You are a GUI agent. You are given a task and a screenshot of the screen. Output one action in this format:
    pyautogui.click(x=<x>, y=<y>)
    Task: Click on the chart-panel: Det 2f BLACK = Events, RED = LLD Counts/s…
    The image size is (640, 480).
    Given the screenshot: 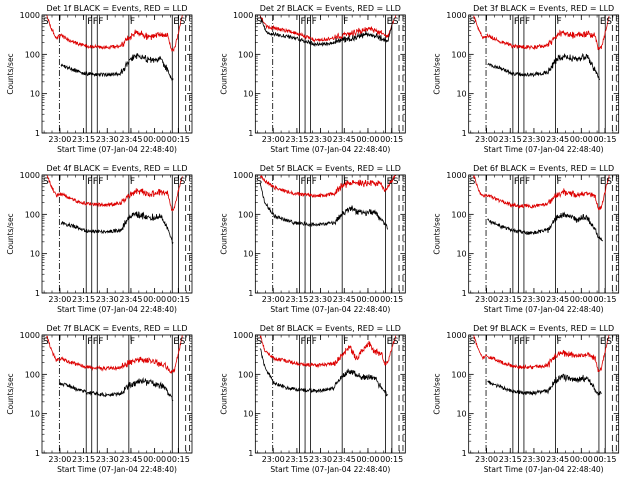 What is the action you would take?
    pyautogui.click(x=312, y=79)
    